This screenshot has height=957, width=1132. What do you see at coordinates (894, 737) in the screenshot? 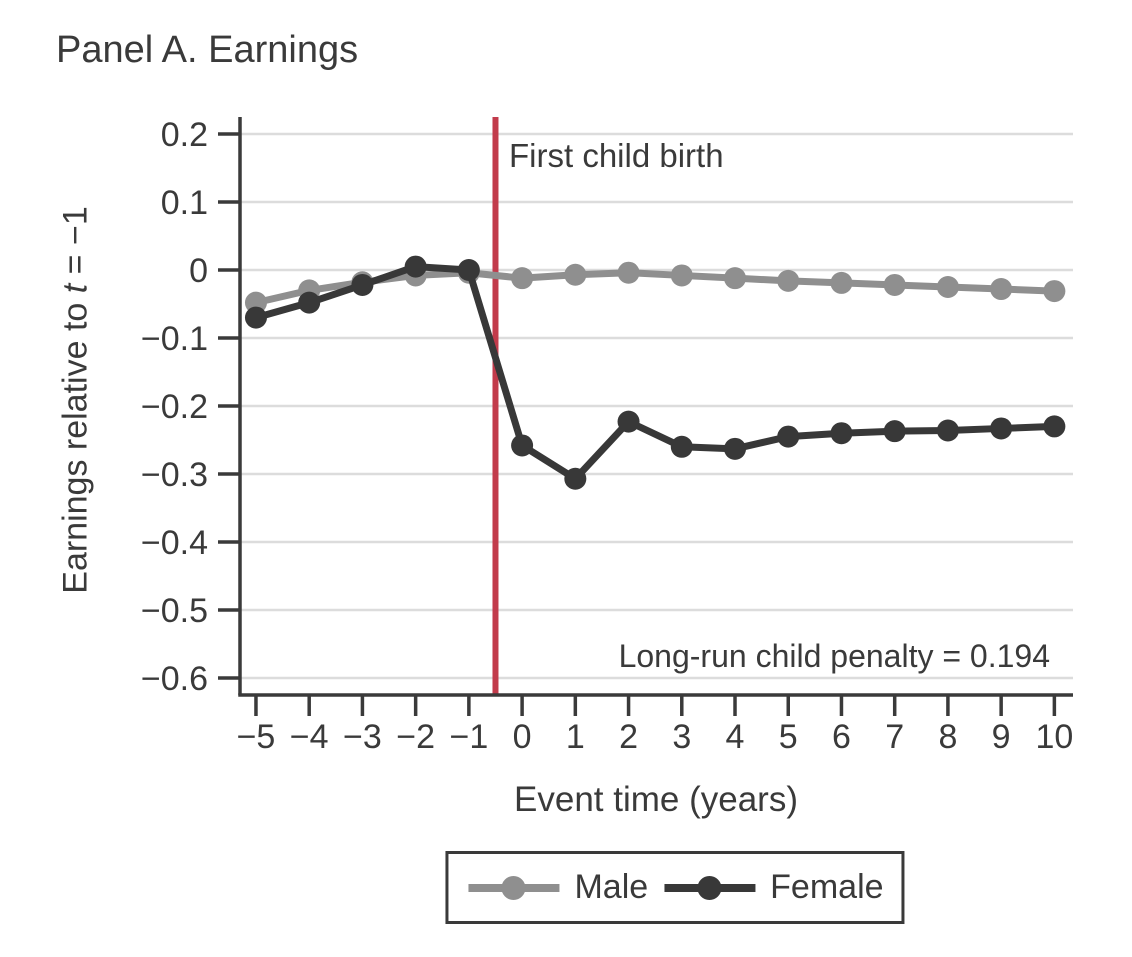
I see `x-tick-label: 7` at bounding box center [894, 737].